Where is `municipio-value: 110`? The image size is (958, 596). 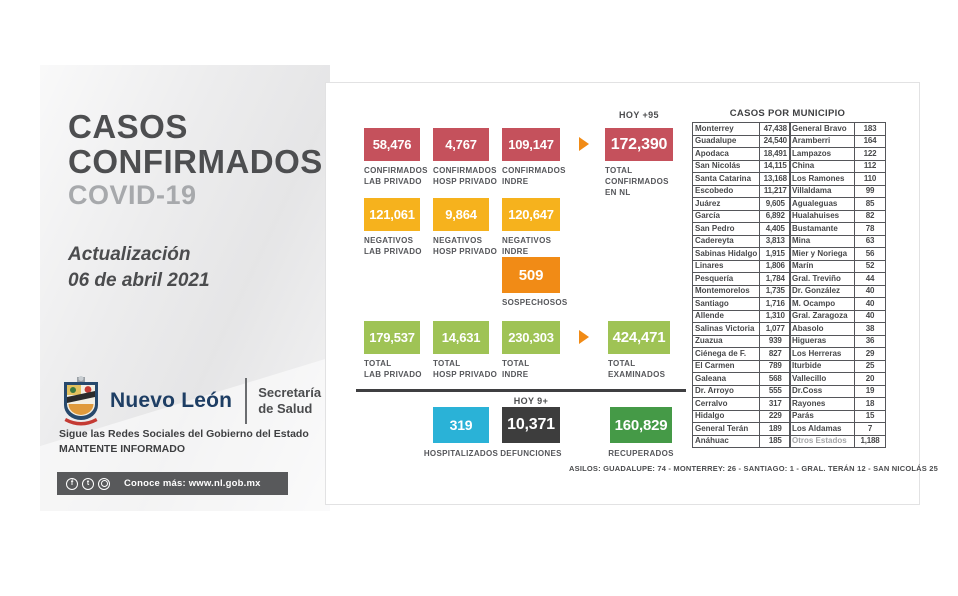
municipio-value: 110 is located at coordinates (870, 179).